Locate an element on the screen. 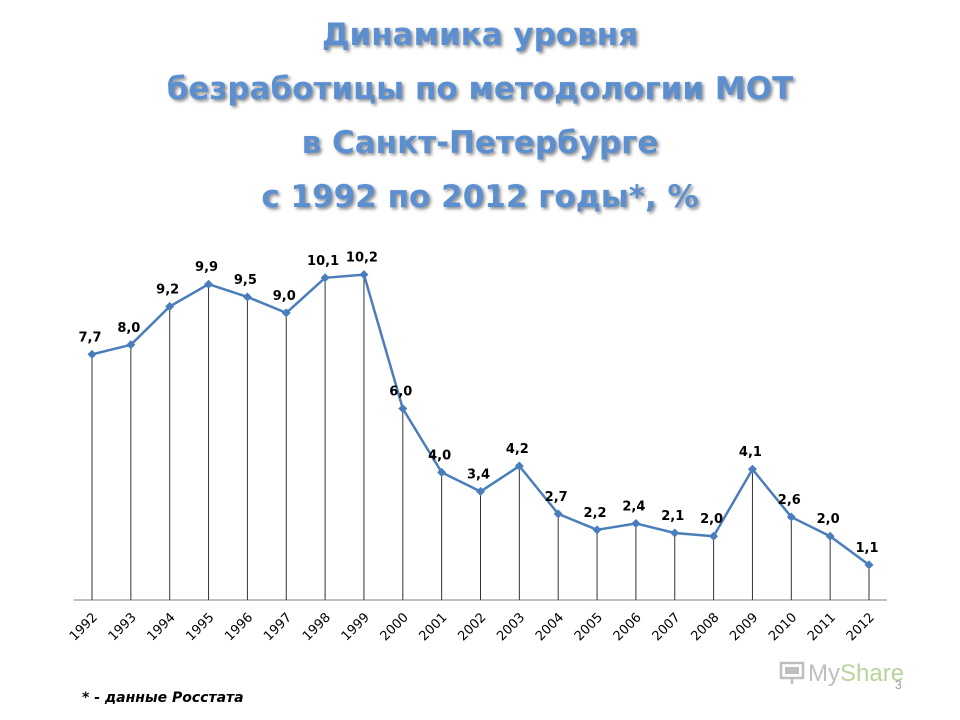 The image size is (960, 720). marker-1997 is located at coordinates (286, 313).